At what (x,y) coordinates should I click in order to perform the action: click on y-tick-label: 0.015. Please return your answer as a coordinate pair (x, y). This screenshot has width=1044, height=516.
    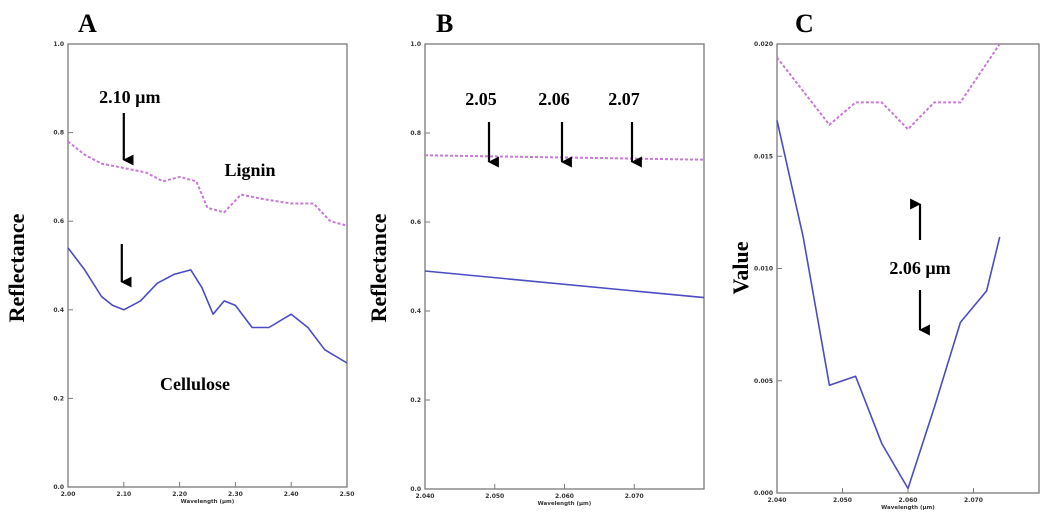
    Looking at the image, I should click on (763, 156).